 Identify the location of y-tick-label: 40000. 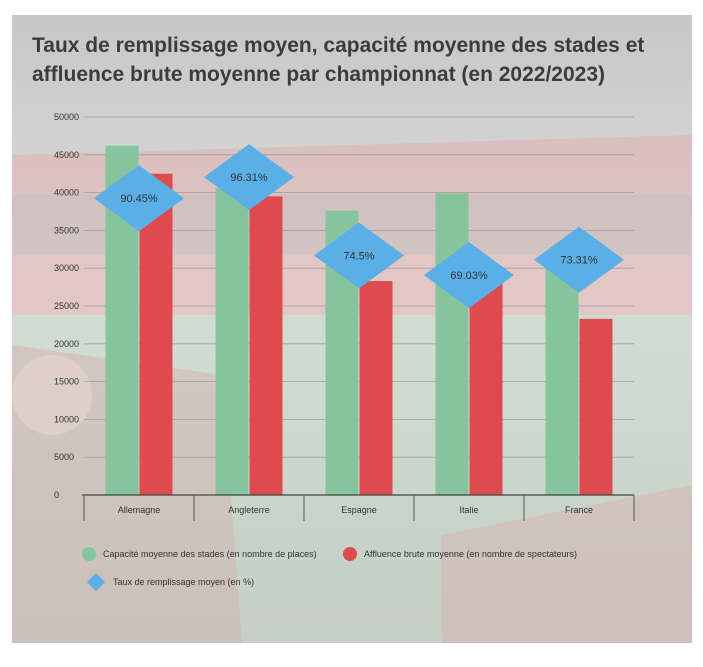
(66, 193).